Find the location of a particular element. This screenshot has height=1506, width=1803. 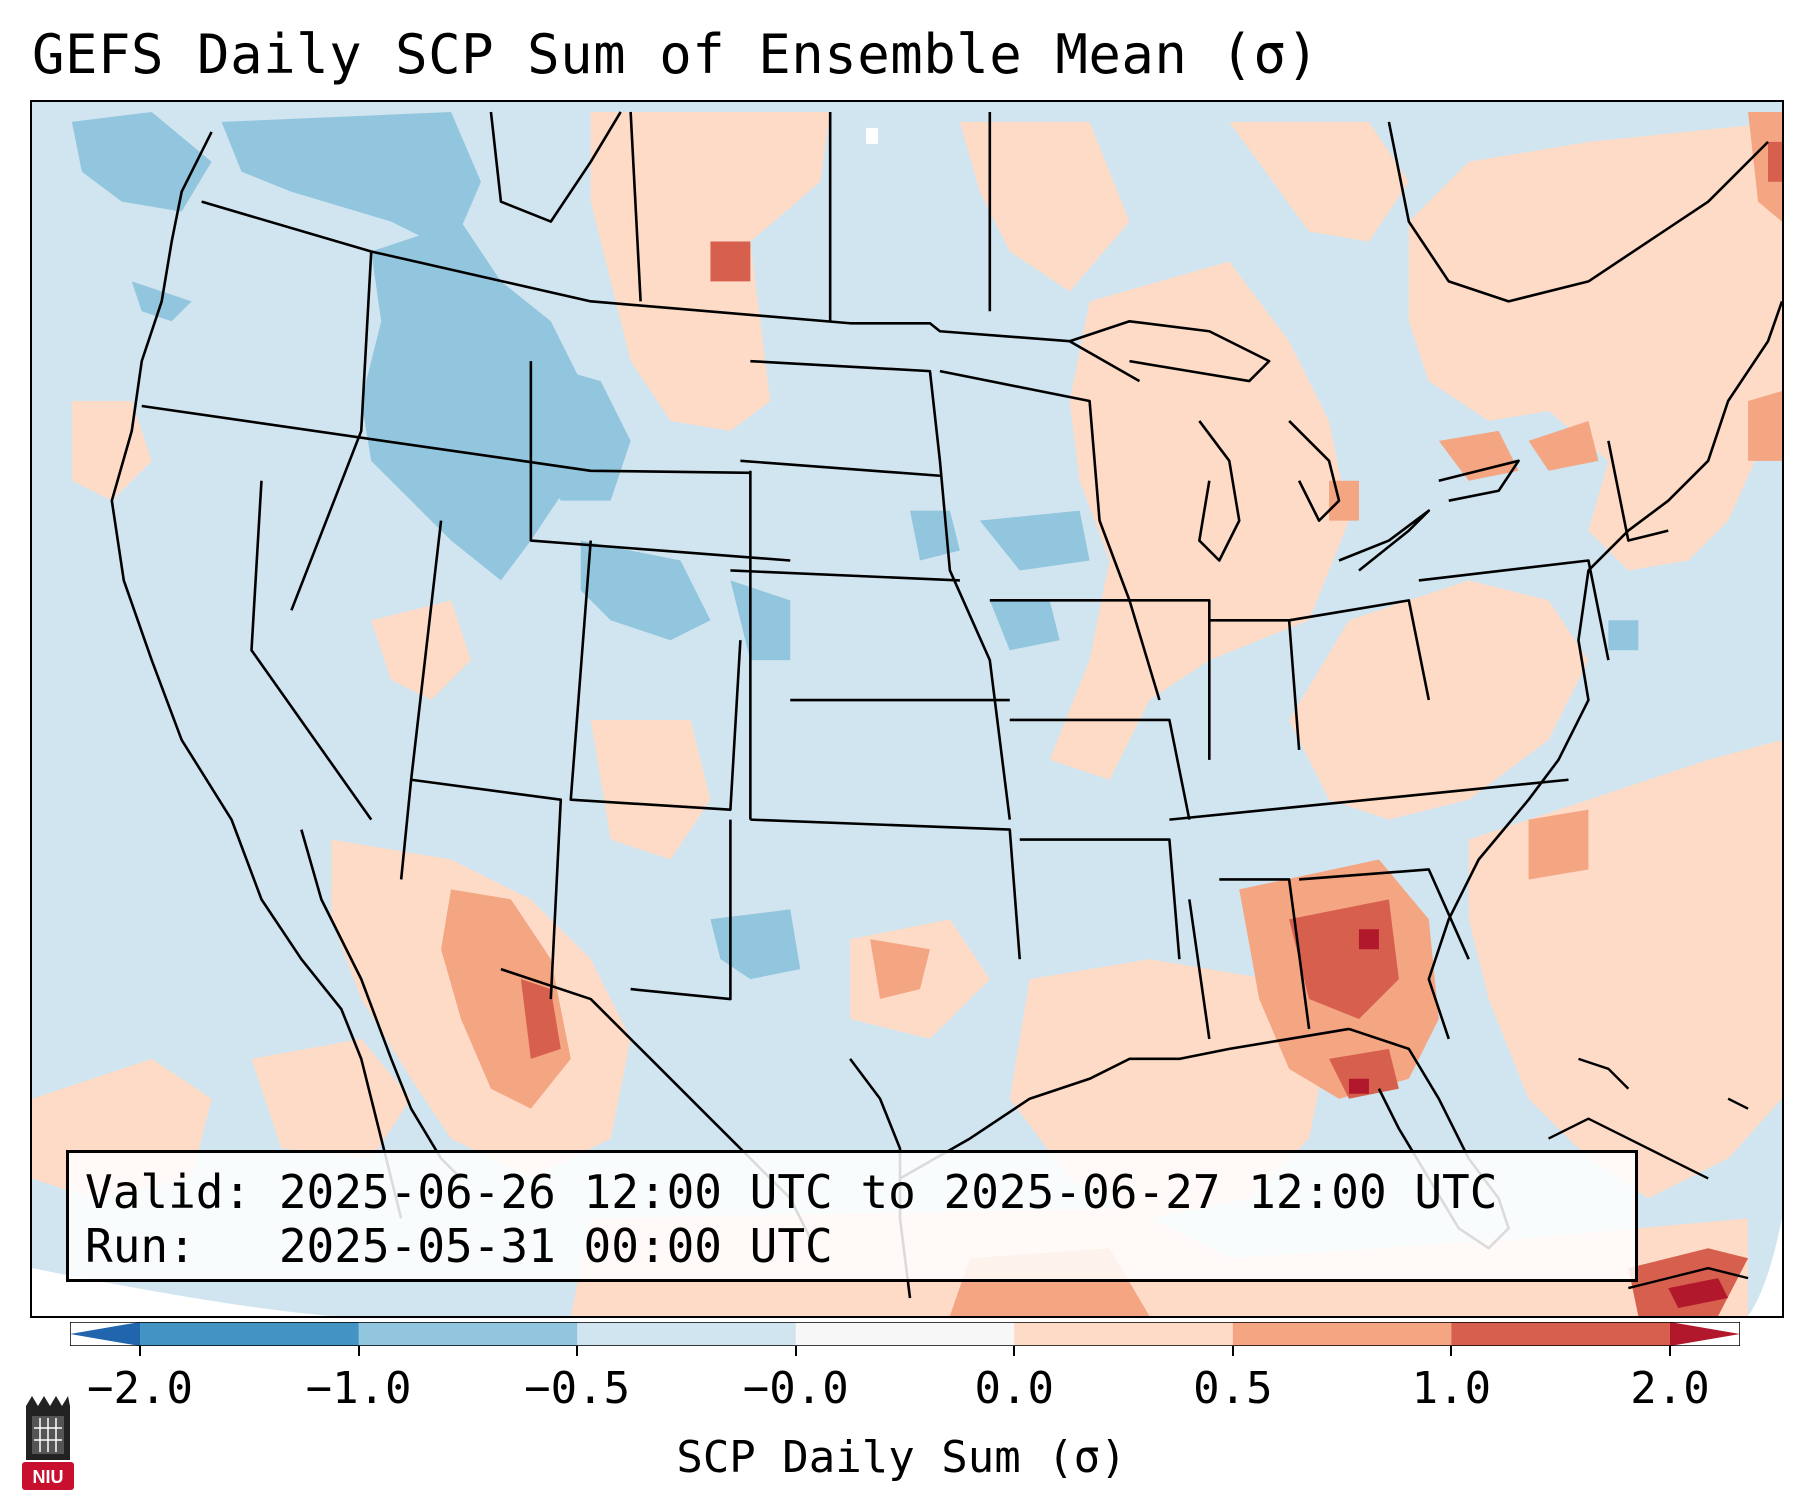

neutral-cell is located at coordinates (872, 135).